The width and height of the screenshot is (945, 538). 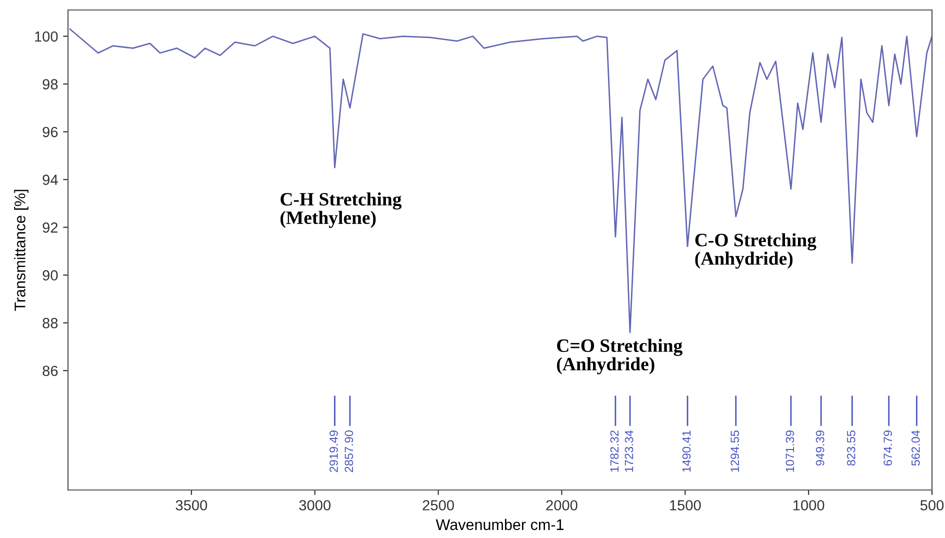 What do you see at coordinates (629, 451) in the screenshot?
I see `ref-line-label: 1723.34` at bounding box center [629, 451].